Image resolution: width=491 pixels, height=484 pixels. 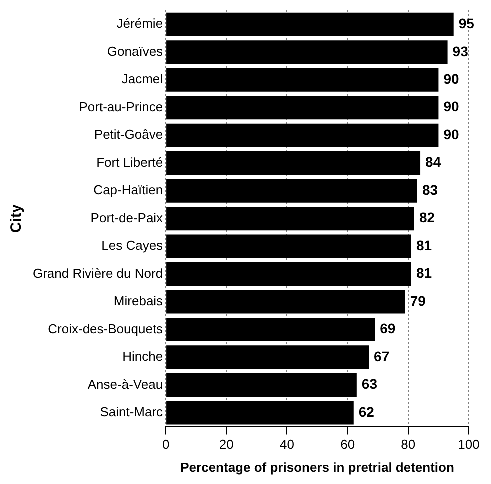 I want to click on y-tick-label: Petit-Goâve, so click(x=129, y=134).